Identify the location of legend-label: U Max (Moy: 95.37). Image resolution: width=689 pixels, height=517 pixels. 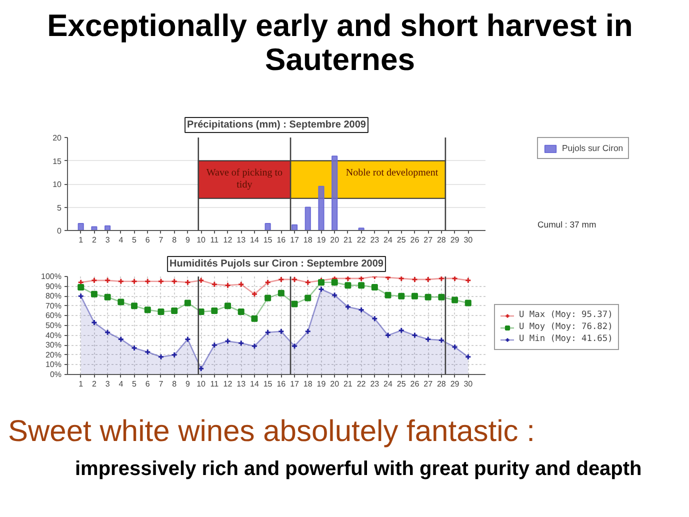
(566, 315).